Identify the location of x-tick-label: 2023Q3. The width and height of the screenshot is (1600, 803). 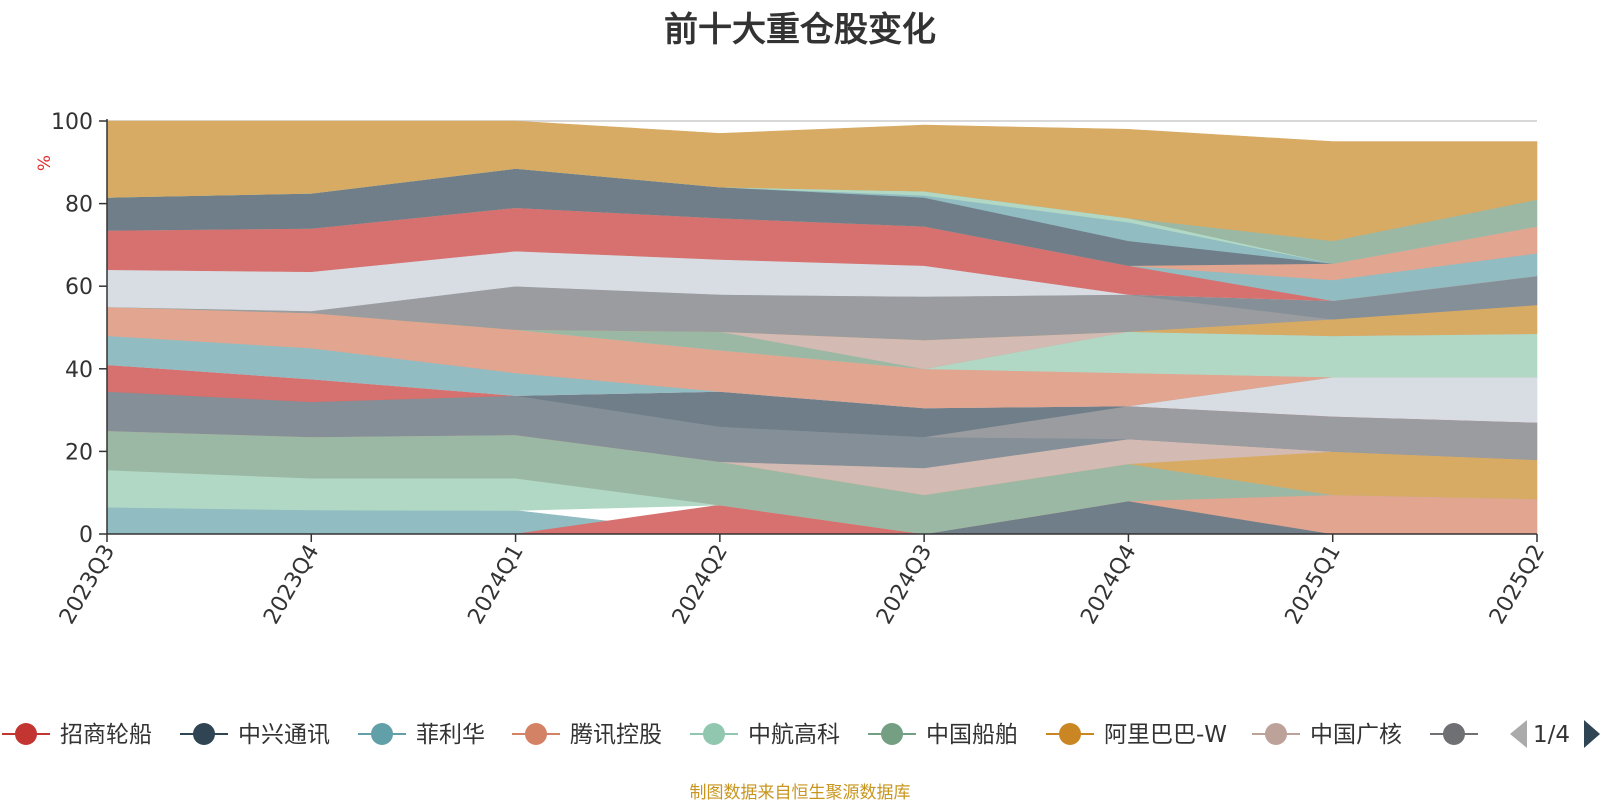
(87, 585).